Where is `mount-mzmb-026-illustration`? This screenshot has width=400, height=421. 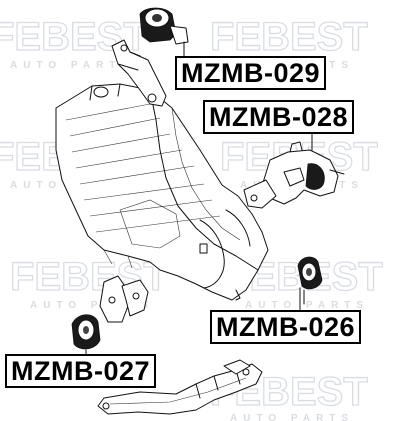 mount-mzmb-026-illustration is located at coordinates (310, 280).